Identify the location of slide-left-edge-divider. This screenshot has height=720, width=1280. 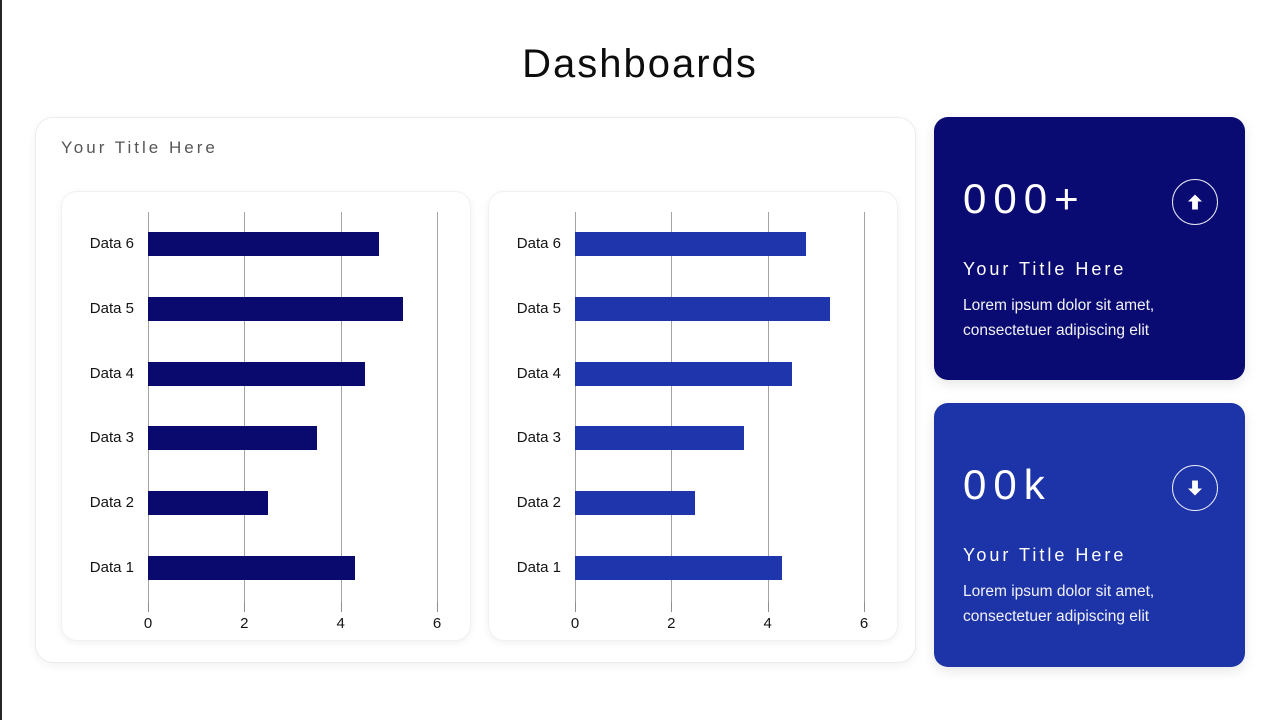
(1, 360).